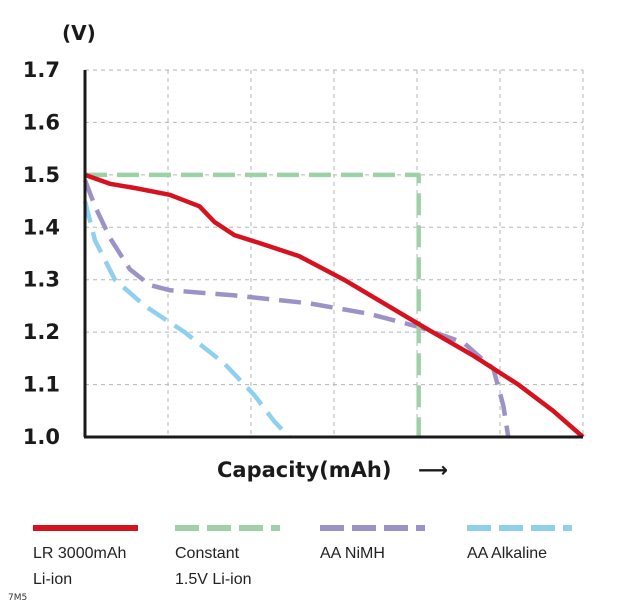 This screenshot has width=619, height=614. I want to click on y-tick-label-3: 1.4, so click(41, 227).